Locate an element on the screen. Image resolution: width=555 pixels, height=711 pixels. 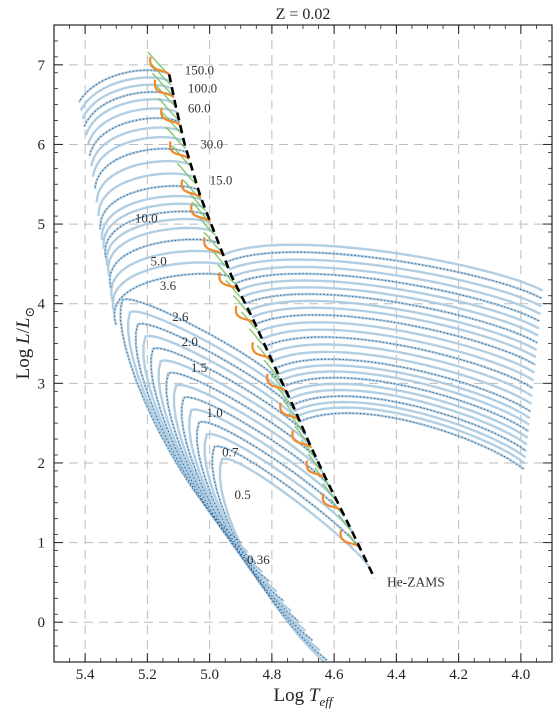
mass-label: 0.5 is located at coordinates (243, 494).